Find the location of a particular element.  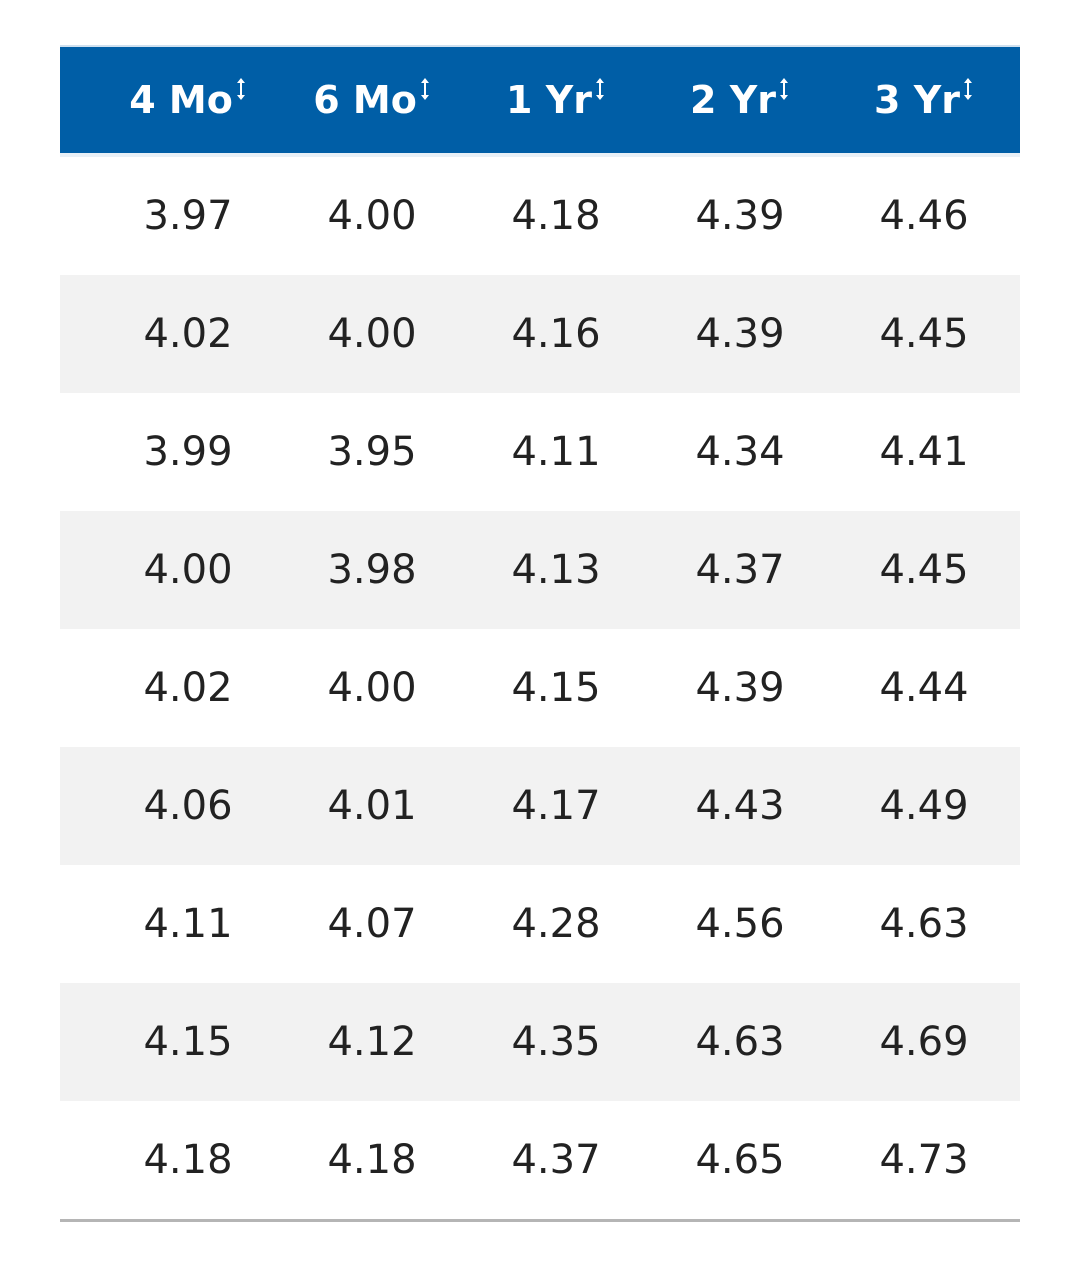

rate-cell: 3.99 is located at coordinates (188, 452).